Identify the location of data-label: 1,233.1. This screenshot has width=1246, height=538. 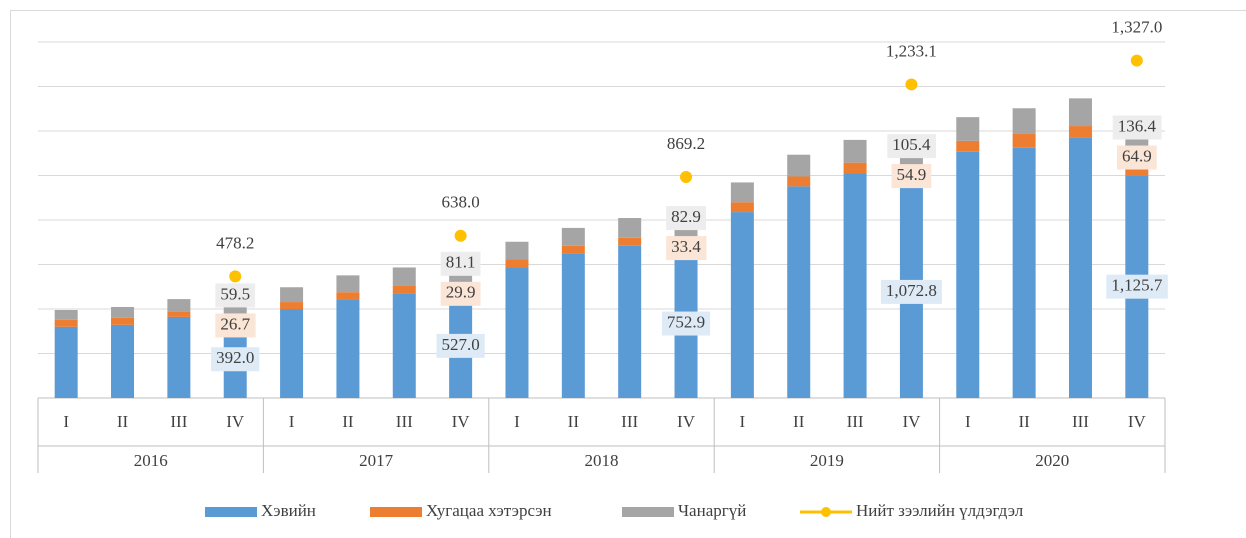
(911, 50).